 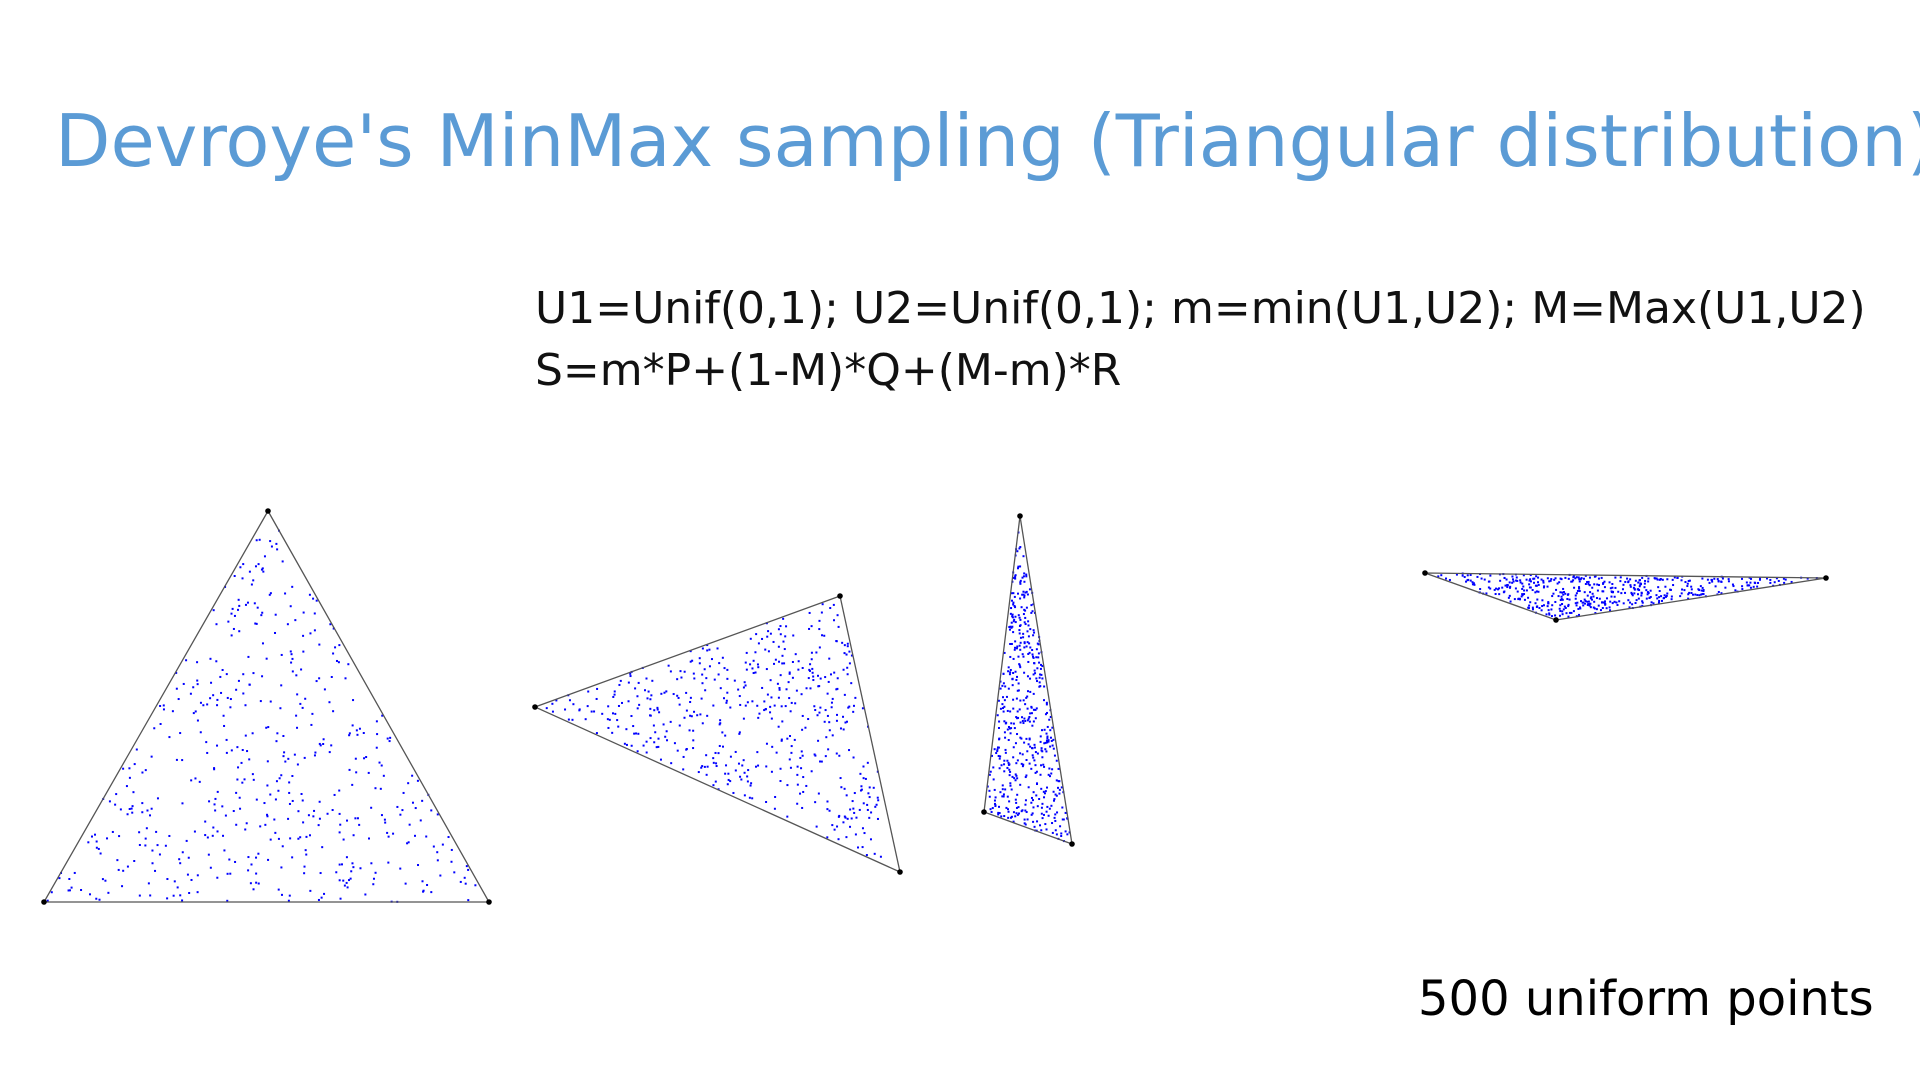 What do you see at coordinates (261, 716) in the screenshot?
I see `sample-points` at bounding box center [261, 716].